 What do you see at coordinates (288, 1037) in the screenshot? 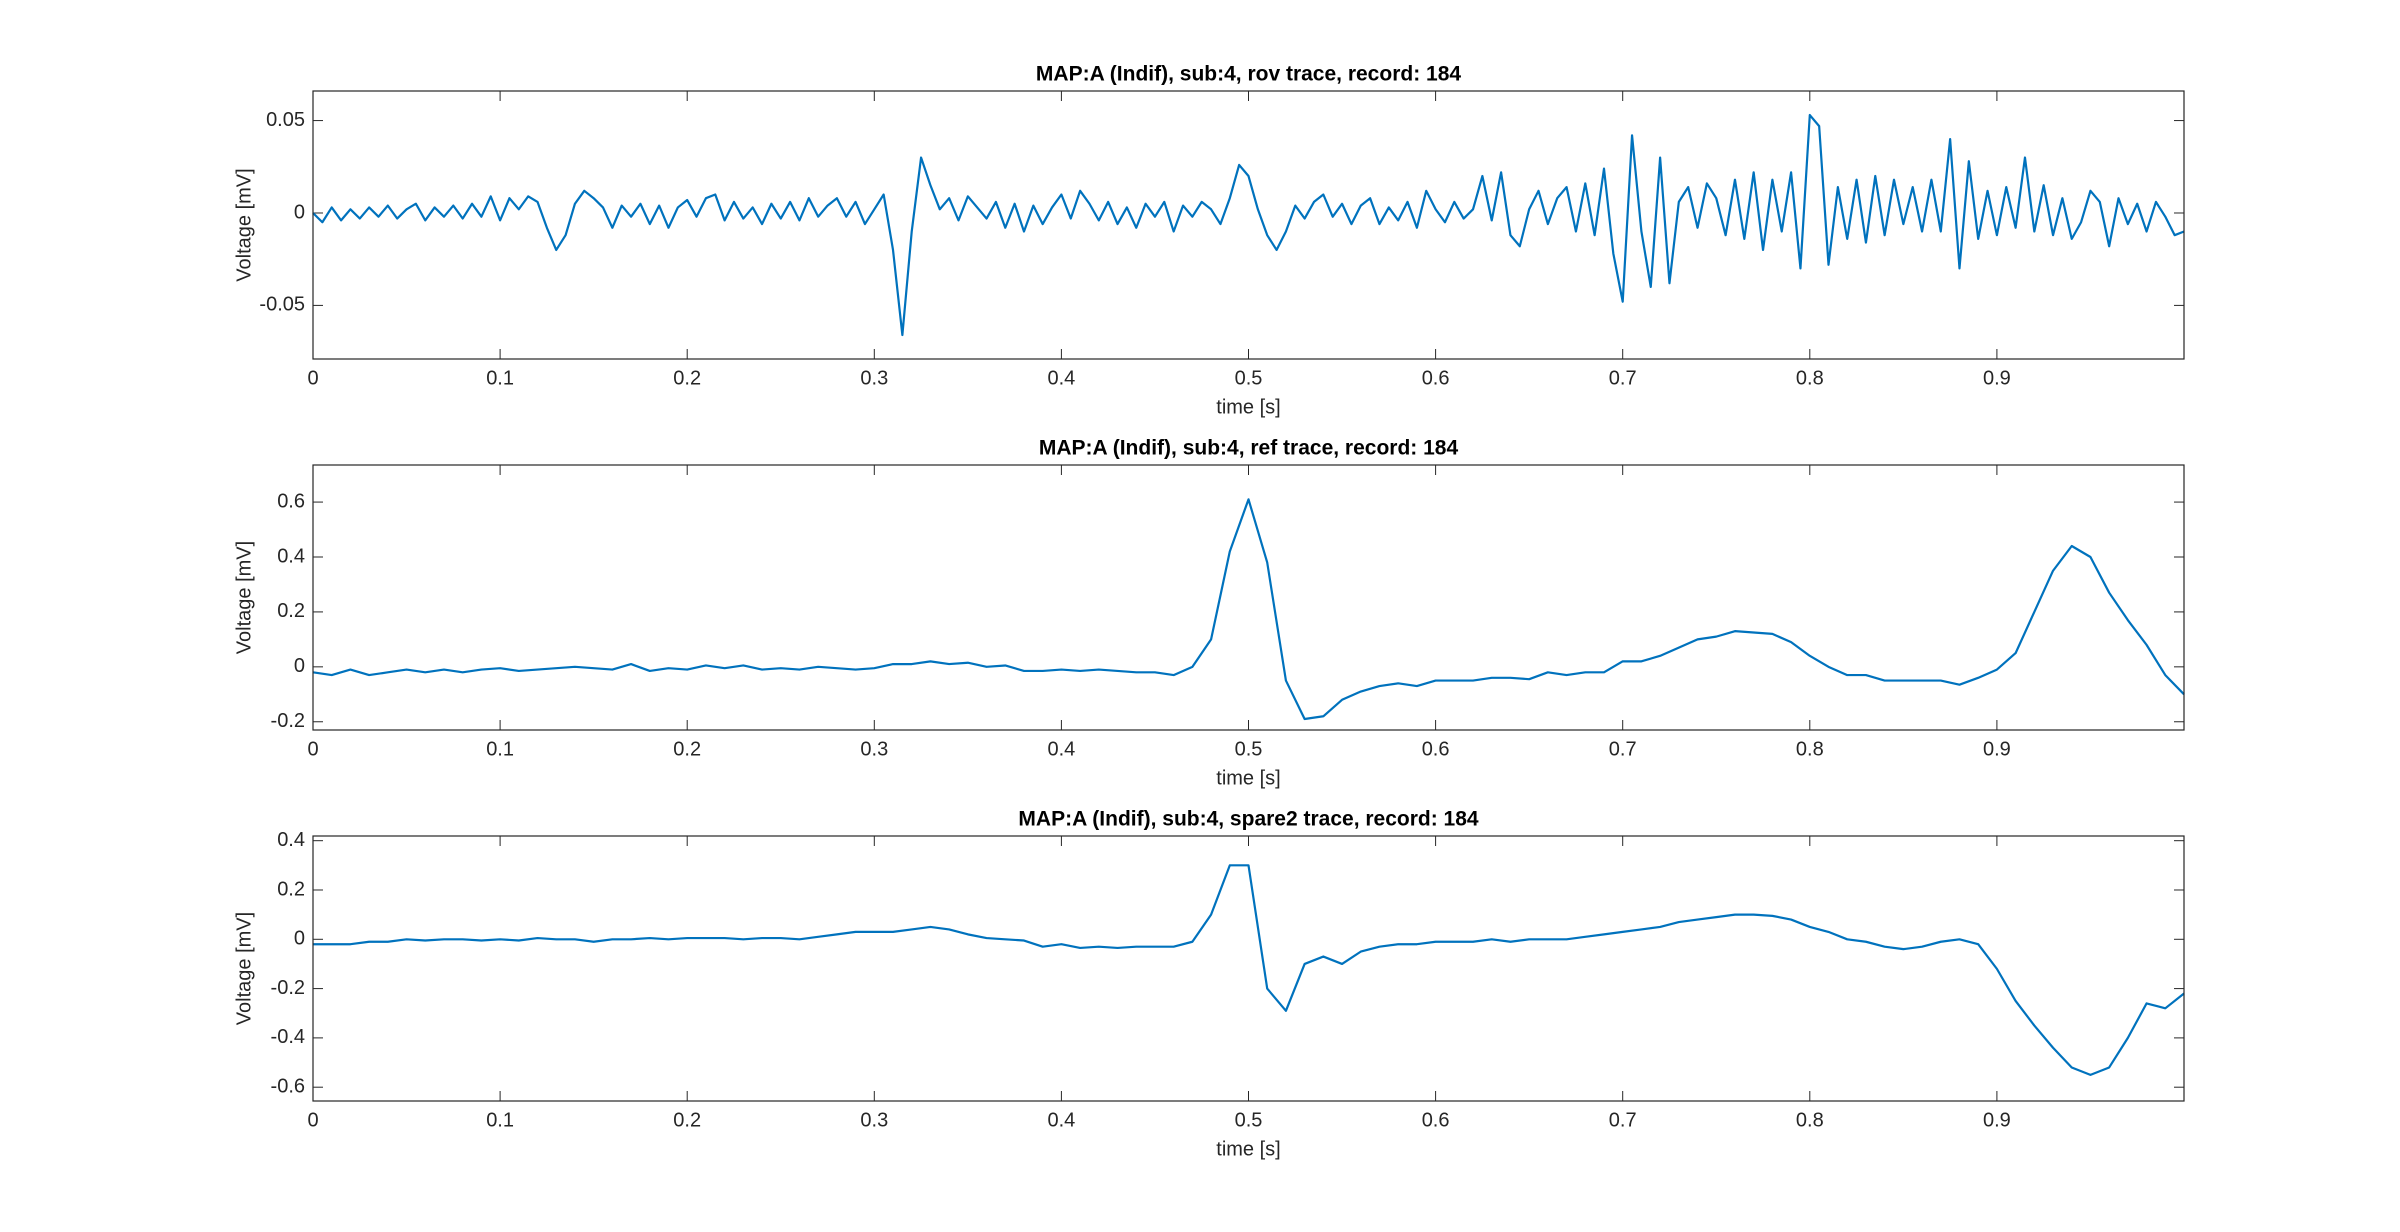
I see `y-tick-label: -0.4` at bounding box center [288, 1037].